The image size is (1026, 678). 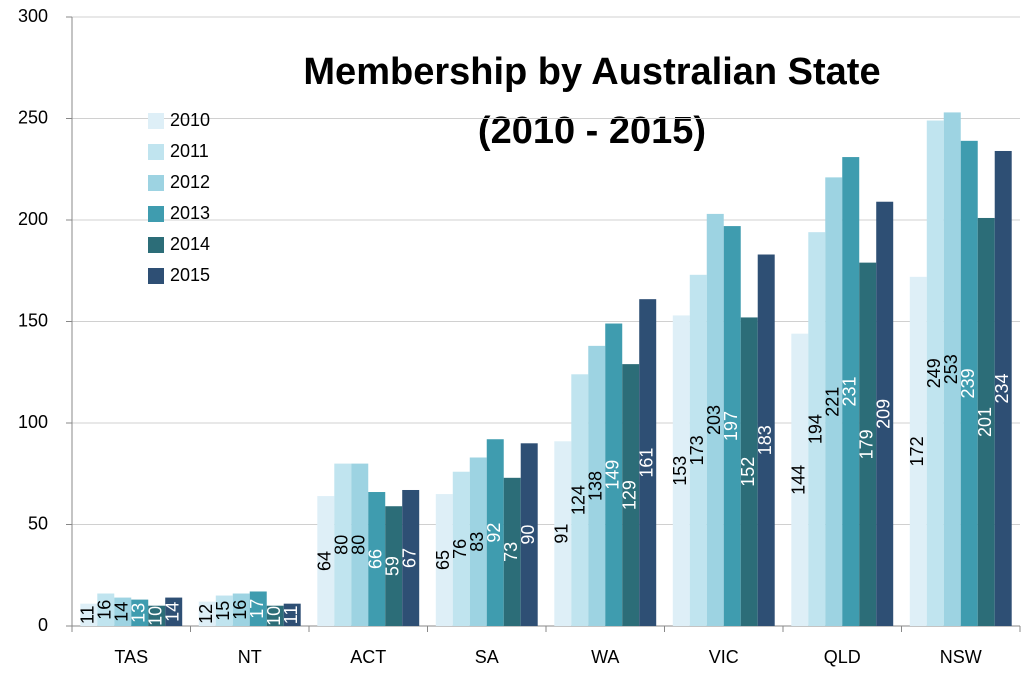 What do you see at coordinates (190, 244) in the screenshot?
I see `legend-label: 2014` at bounding box center [190, 244].